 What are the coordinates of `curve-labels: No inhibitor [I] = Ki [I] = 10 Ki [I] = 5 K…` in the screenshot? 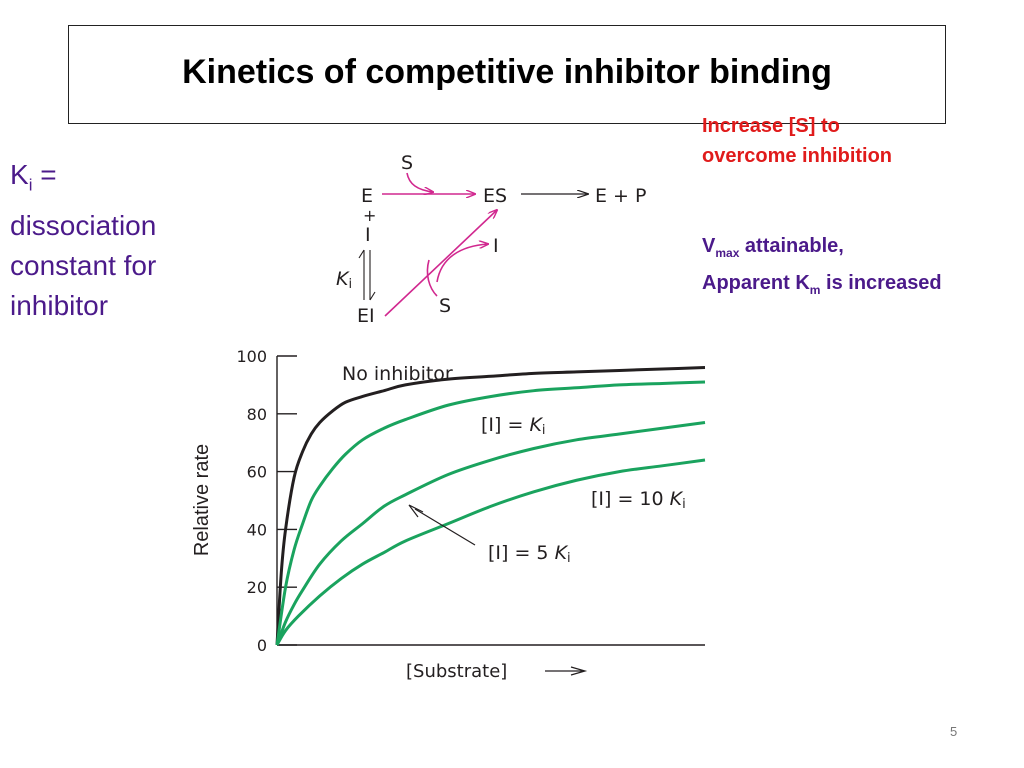 It's located at (514, 464).